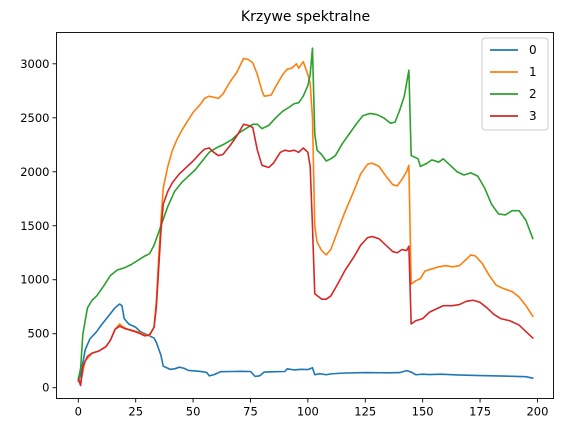 The height and width of the screenshot is (433, 564). I want to click on legend-box, so click(515, 84).